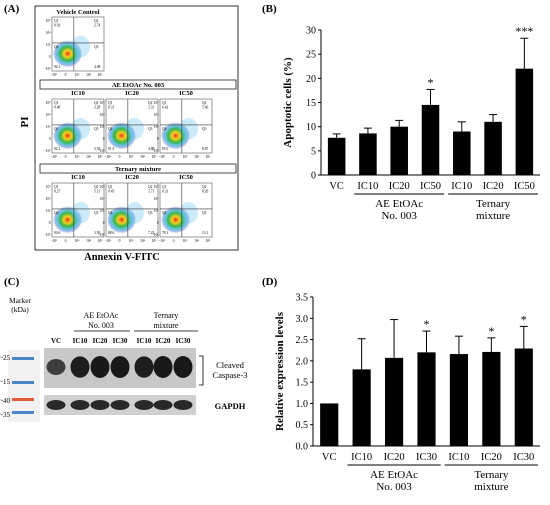 This screenshot has width=550, height=505. I want to click on marker-label: Marker (kDa), so click(20, 305).